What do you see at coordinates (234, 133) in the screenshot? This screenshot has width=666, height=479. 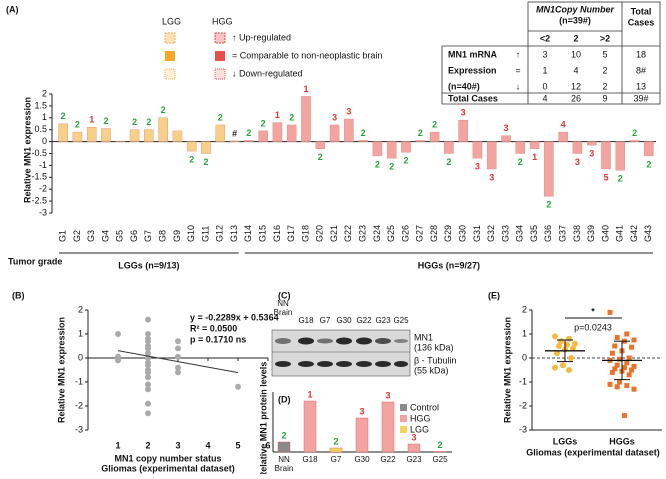 I see `copy-number-label: #` at bounding box center [234, 133].